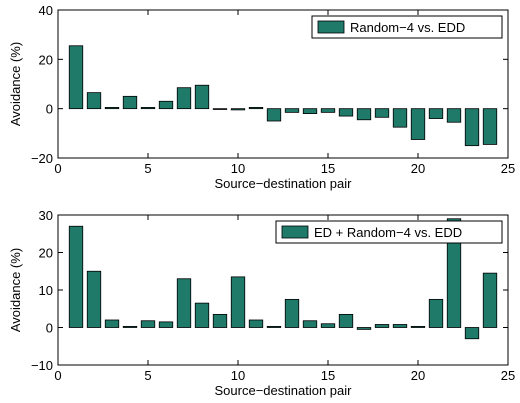  I want to click on y-tick-label: −20, so click(42, 158).